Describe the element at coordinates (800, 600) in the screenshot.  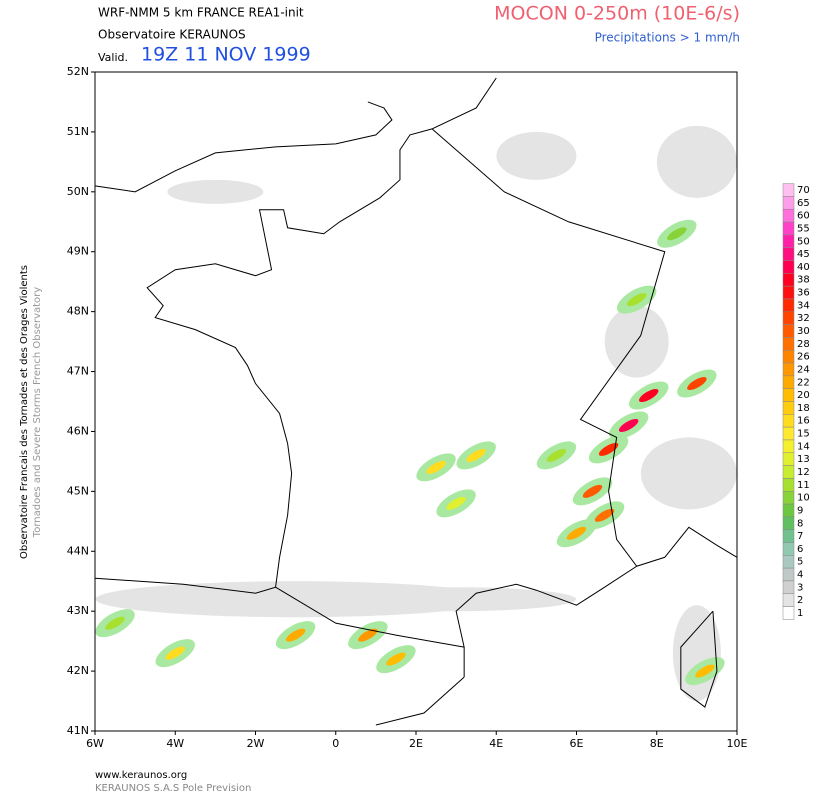
I see `legend-level: 2` at that location.